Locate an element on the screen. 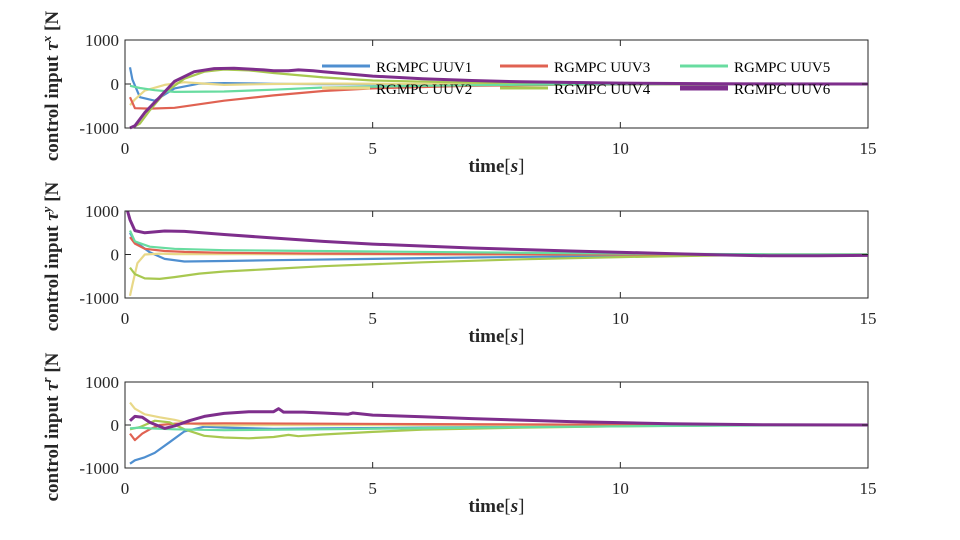 The height and width of the screenshot is (540, 960). y-axis-label: control input τx [N is located at coordinates (51, 86).